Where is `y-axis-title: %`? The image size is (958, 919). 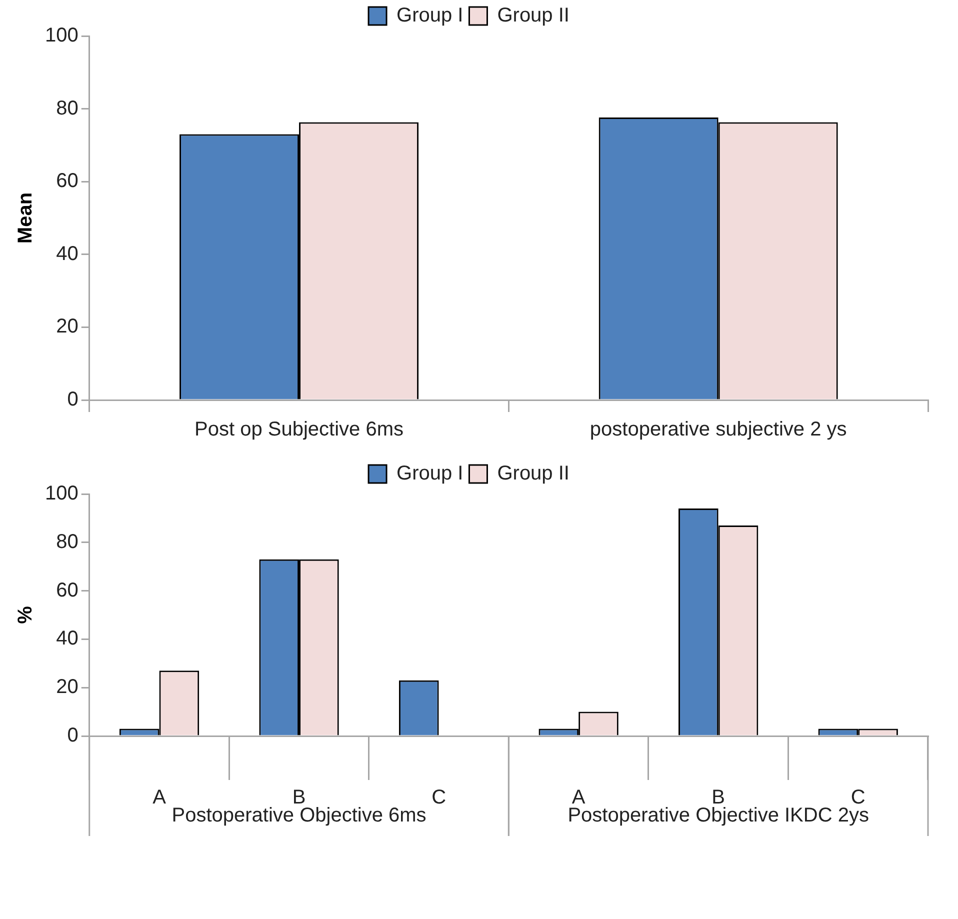 y-axis-title: % is located at coordinates (25, 615).